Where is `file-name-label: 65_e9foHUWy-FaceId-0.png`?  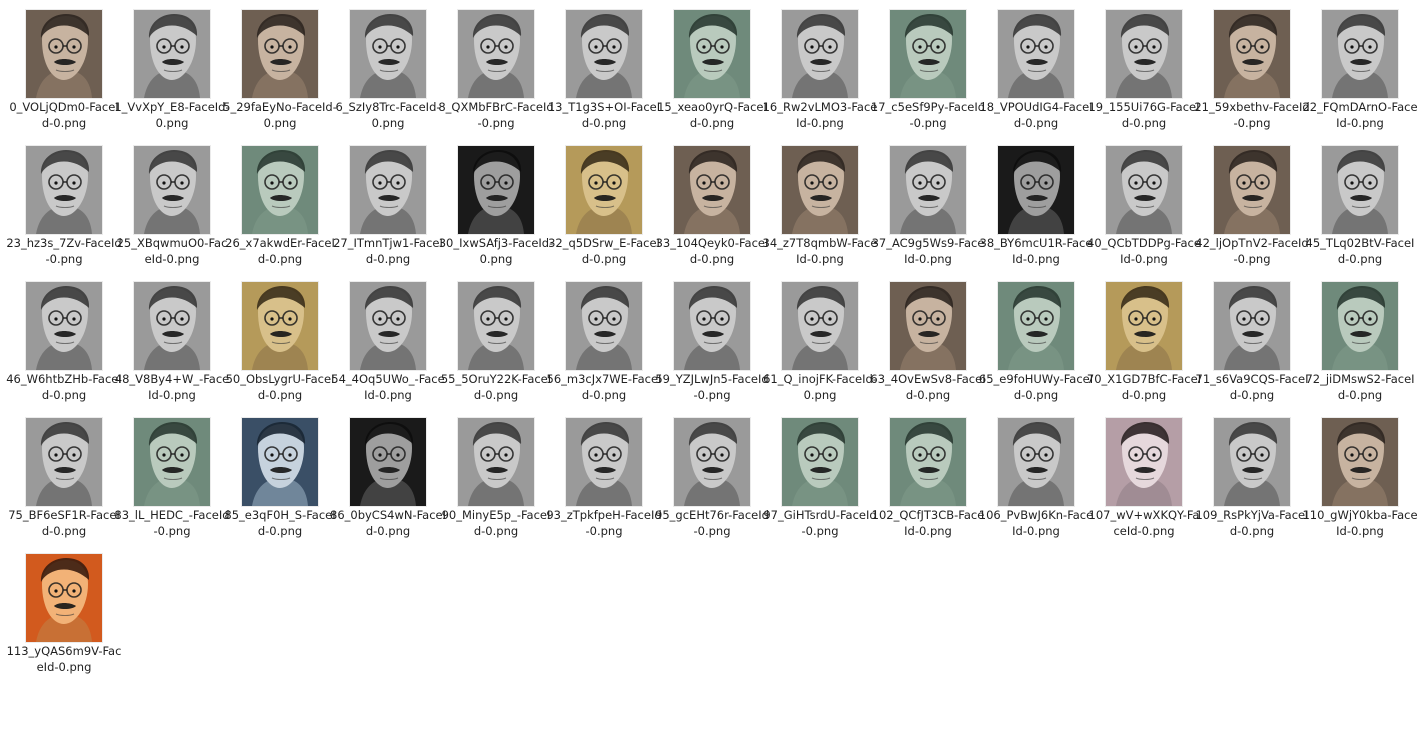
file-name-label: 65_e9foHUWy-FaceId-0.png is located at coordinates (1036, 387).